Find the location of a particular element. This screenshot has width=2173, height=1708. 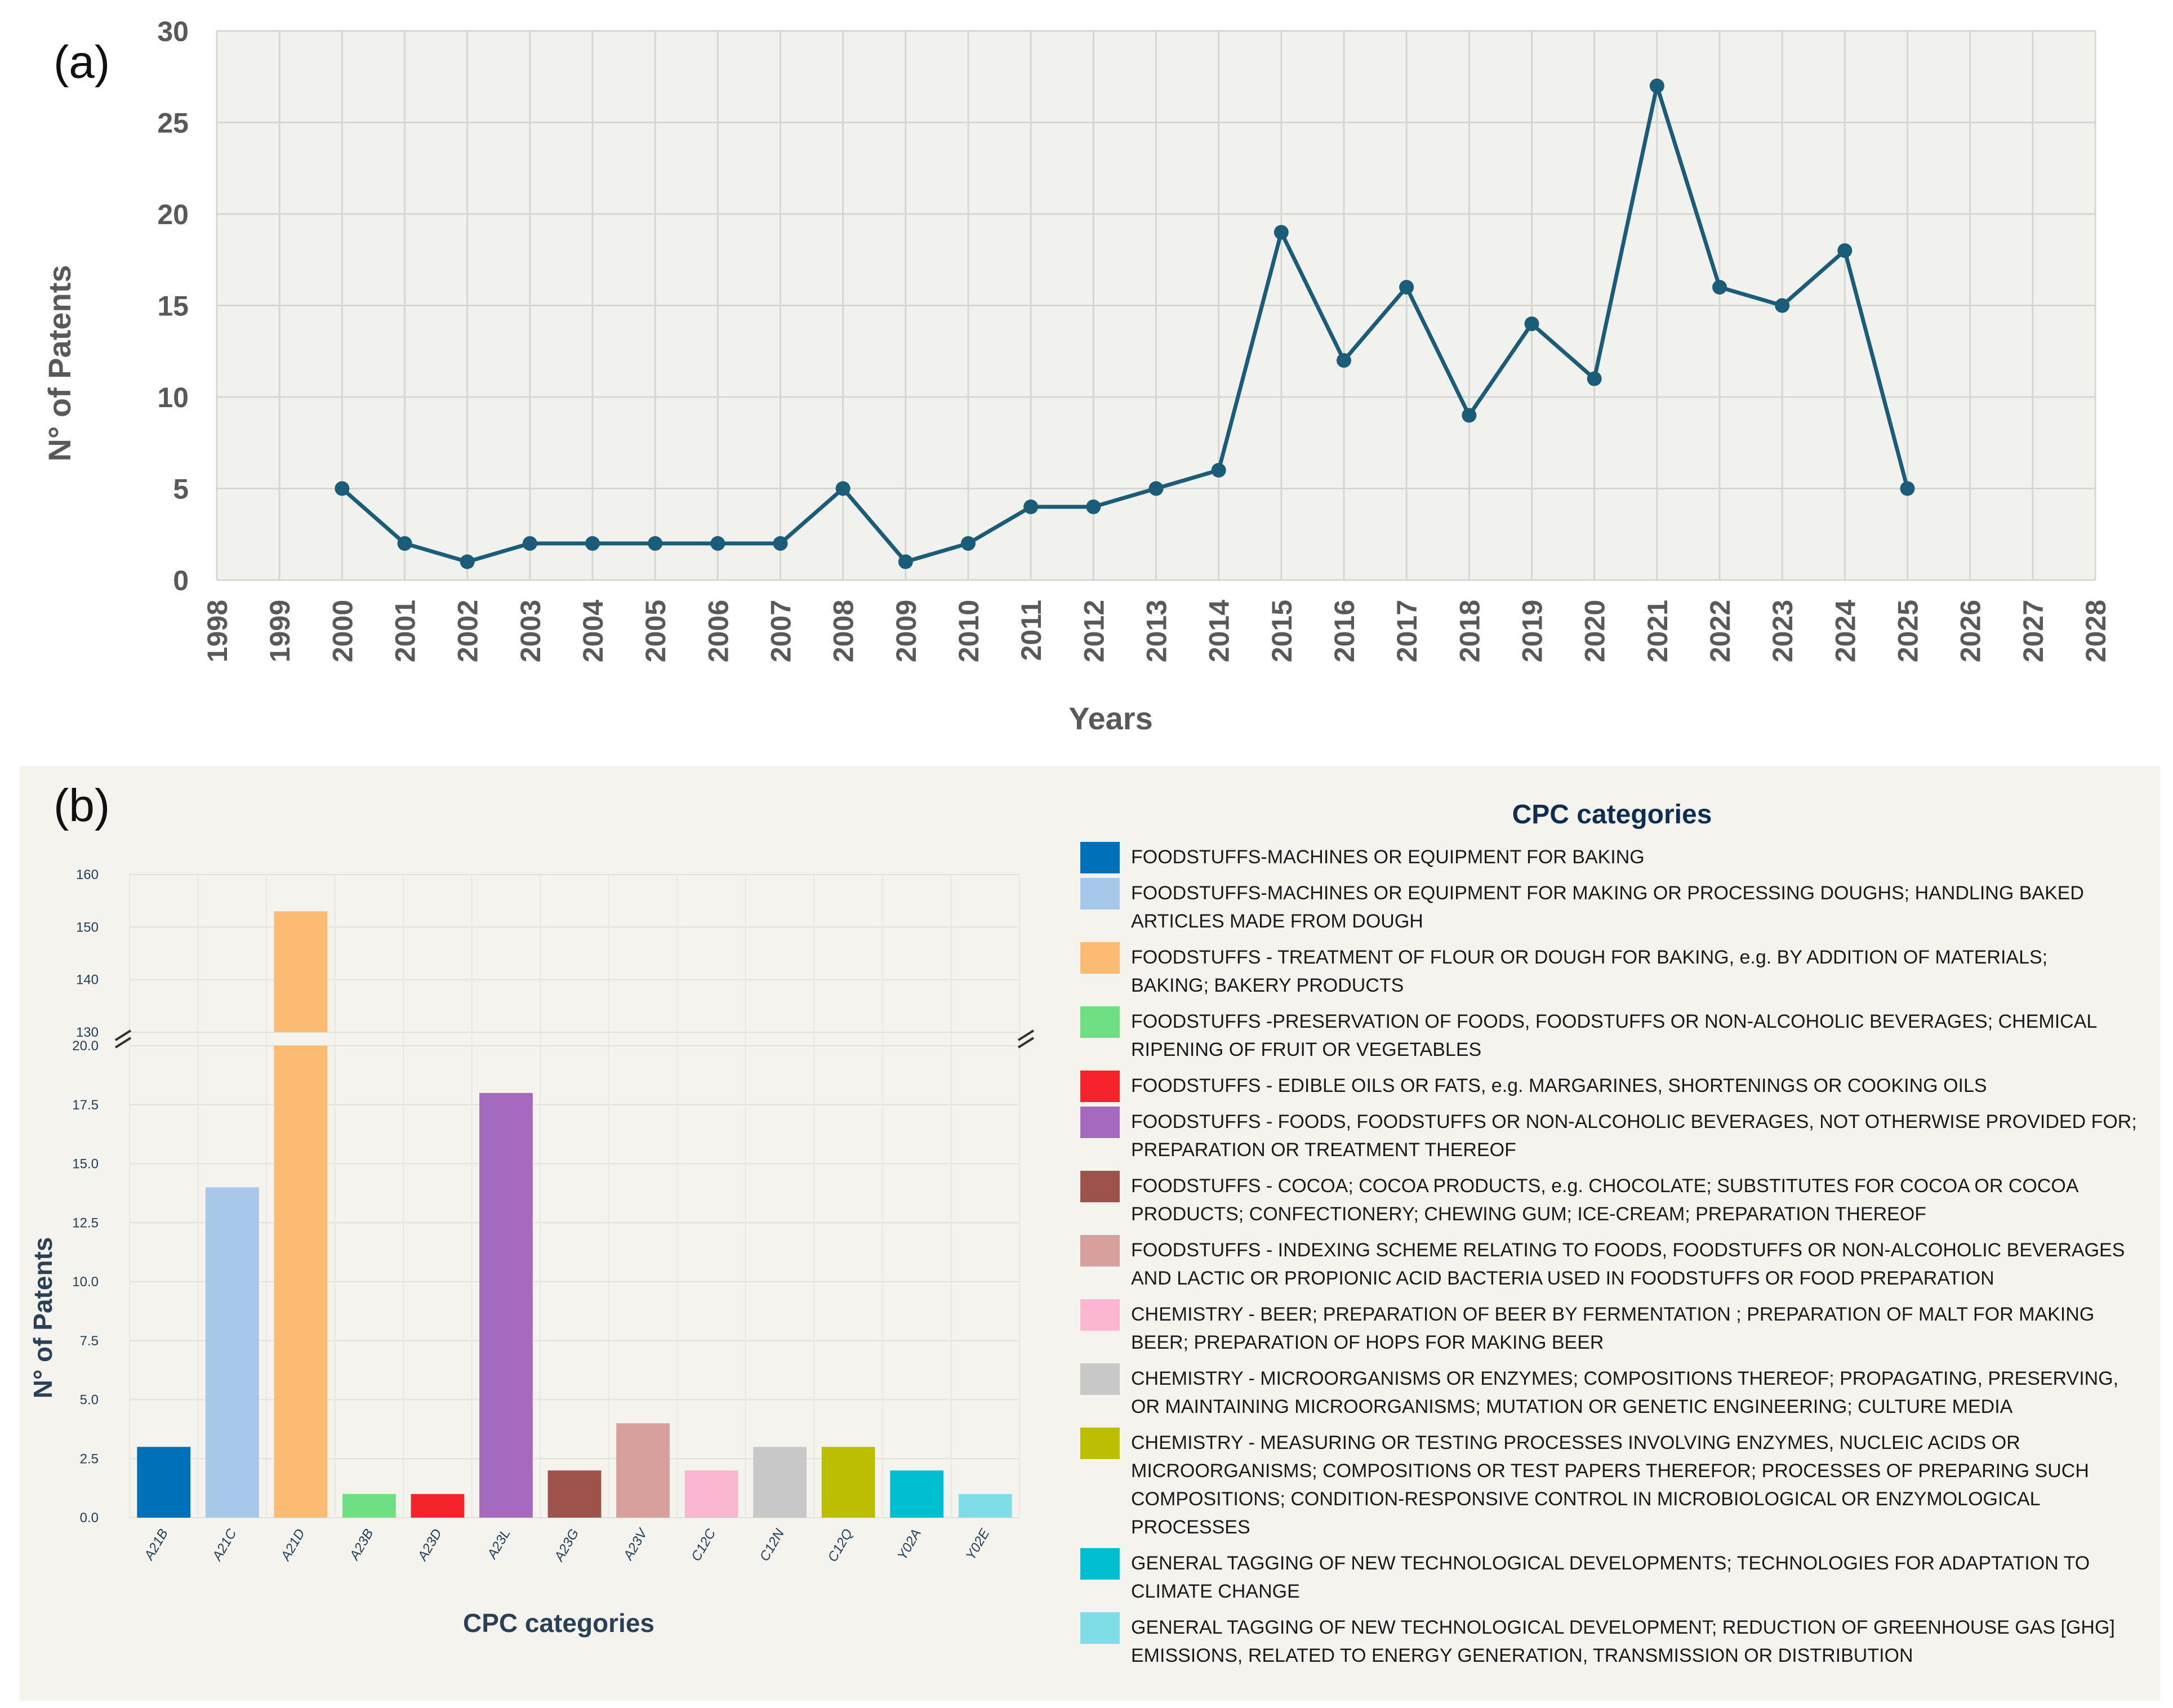

y-tick-label-upper: 150 is located at coordinates (87, 927).